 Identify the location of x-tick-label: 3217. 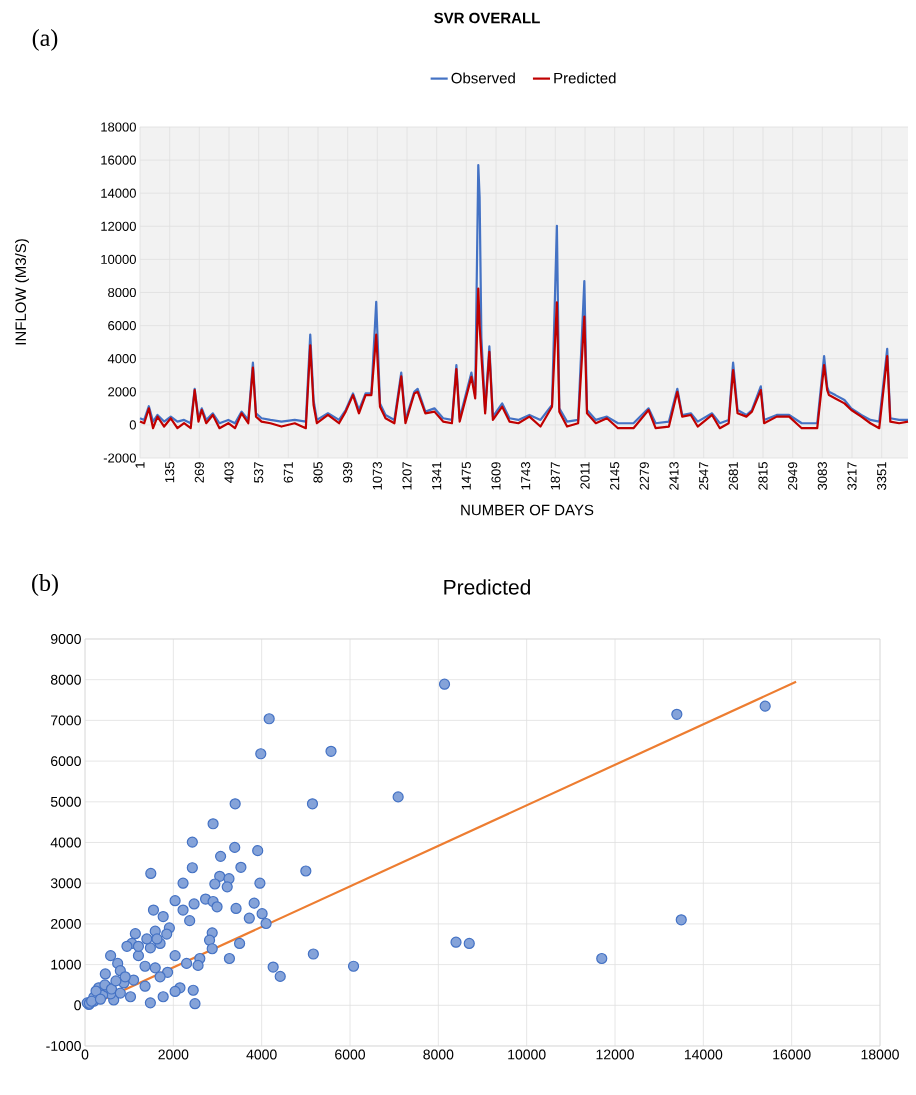
(852, 476).